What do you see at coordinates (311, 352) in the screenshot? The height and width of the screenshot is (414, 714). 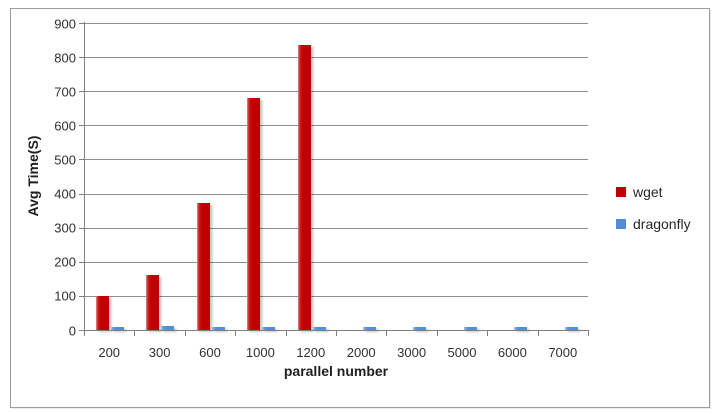 I see `x-tick-label-1200: 1200` at bounding box center [311, 352].